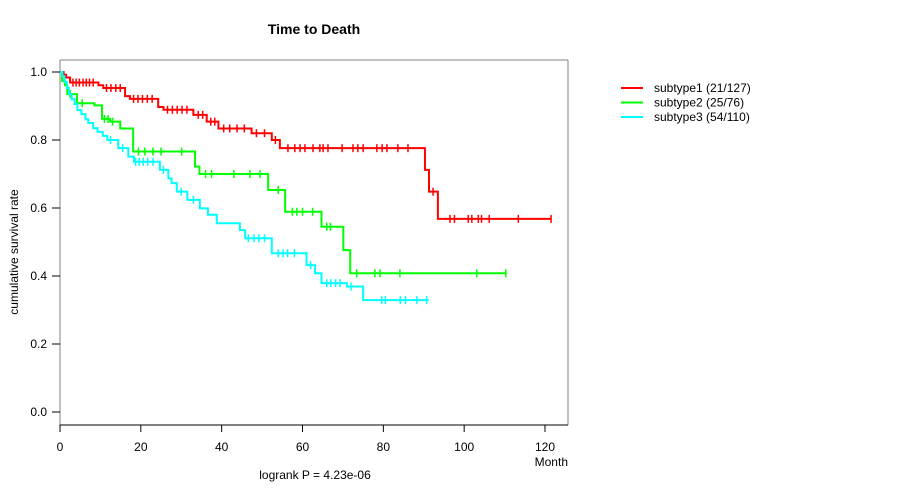 This screenshot has height=500, width=900. Describe the element at coordinates (545, 447) in the screenshot. I see `x-tick-label: 120` at that location.